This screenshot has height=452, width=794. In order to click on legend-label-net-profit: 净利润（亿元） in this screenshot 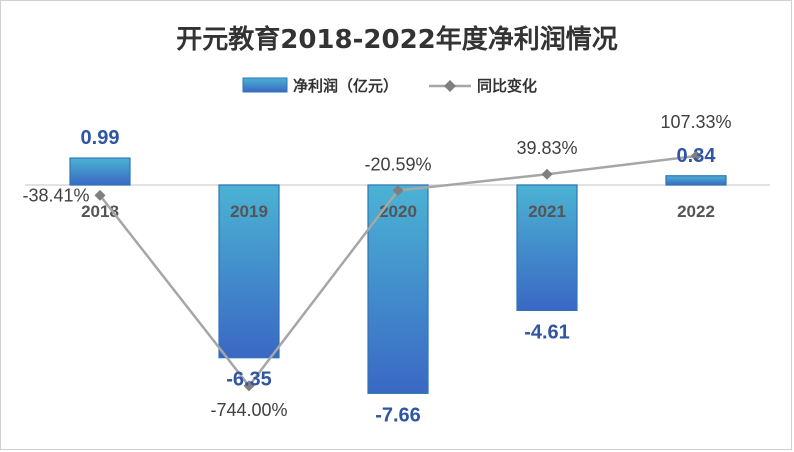, I will do `click(345, 86)`.